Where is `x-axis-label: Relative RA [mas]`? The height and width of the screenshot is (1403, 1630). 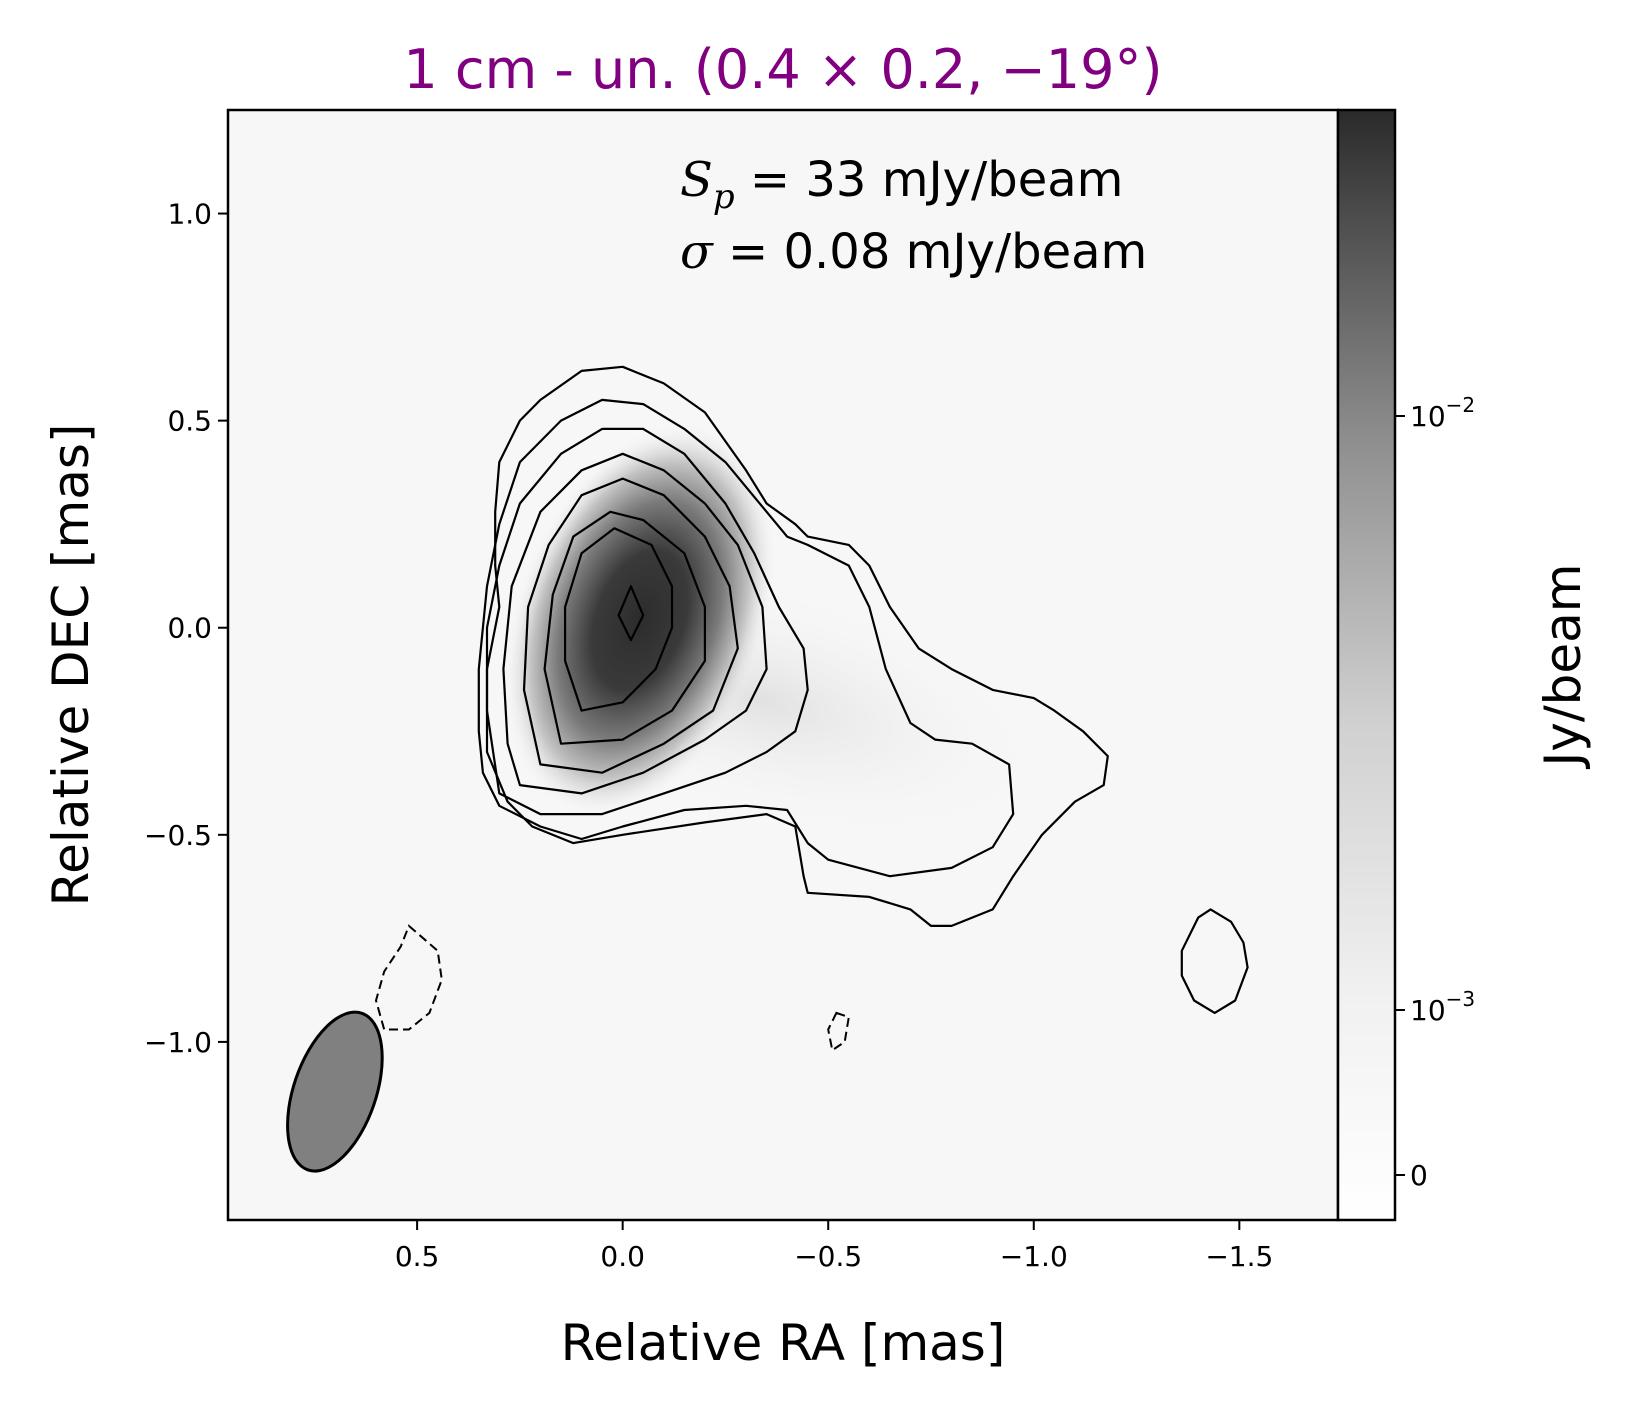
x-axis-label: Relative RA [mas] is located at coordinates (783, 1343).